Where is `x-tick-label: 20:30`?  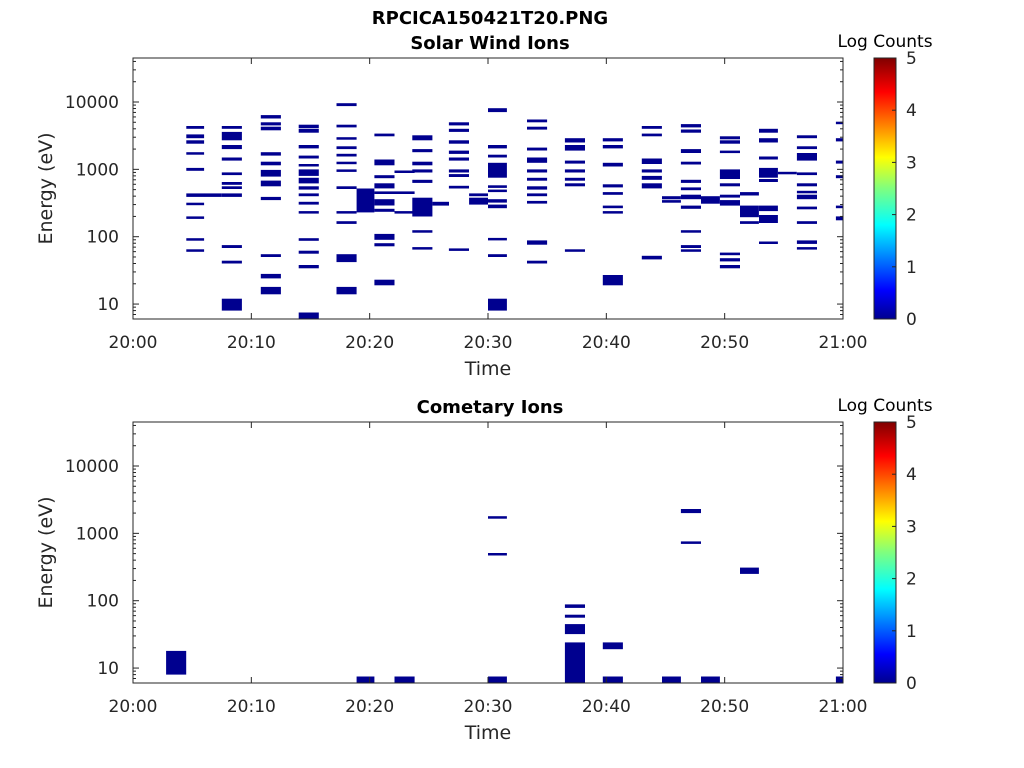
x-tick-label: 20:30 is located at coordinates (488, 707).